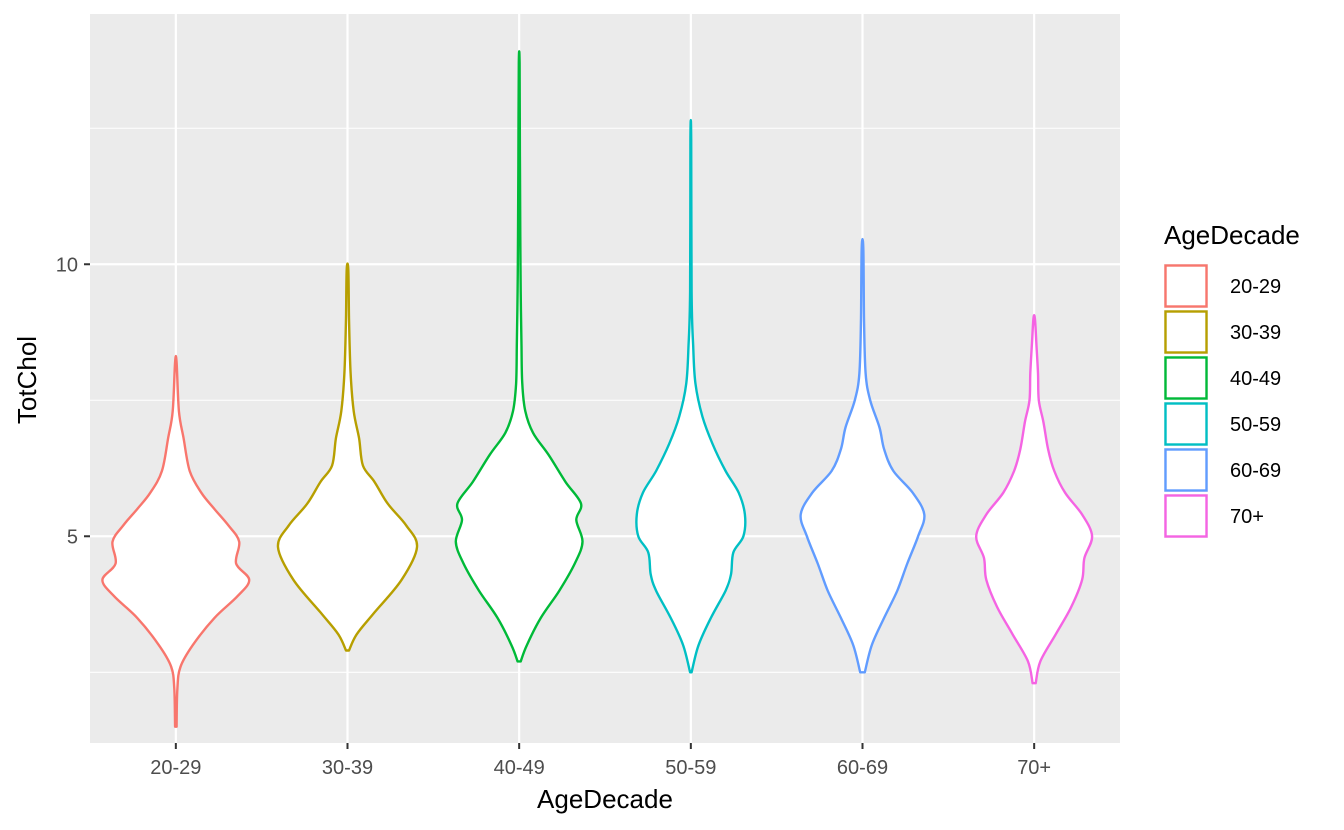 The height and width of the screenshot is (830, 1344). Describe the element at coordinates (1255, 333) in the screenshot. I see `legend-label: 30-39` at that location.